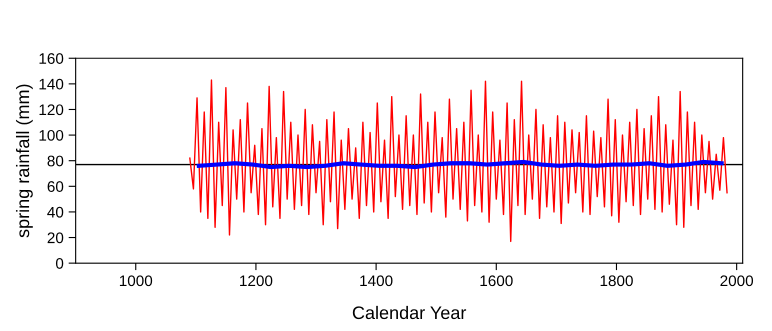 Image resolution: width=772 pixels, height=331 pixels. I want to click on x-tick-label: 1600, so click(496, 280).